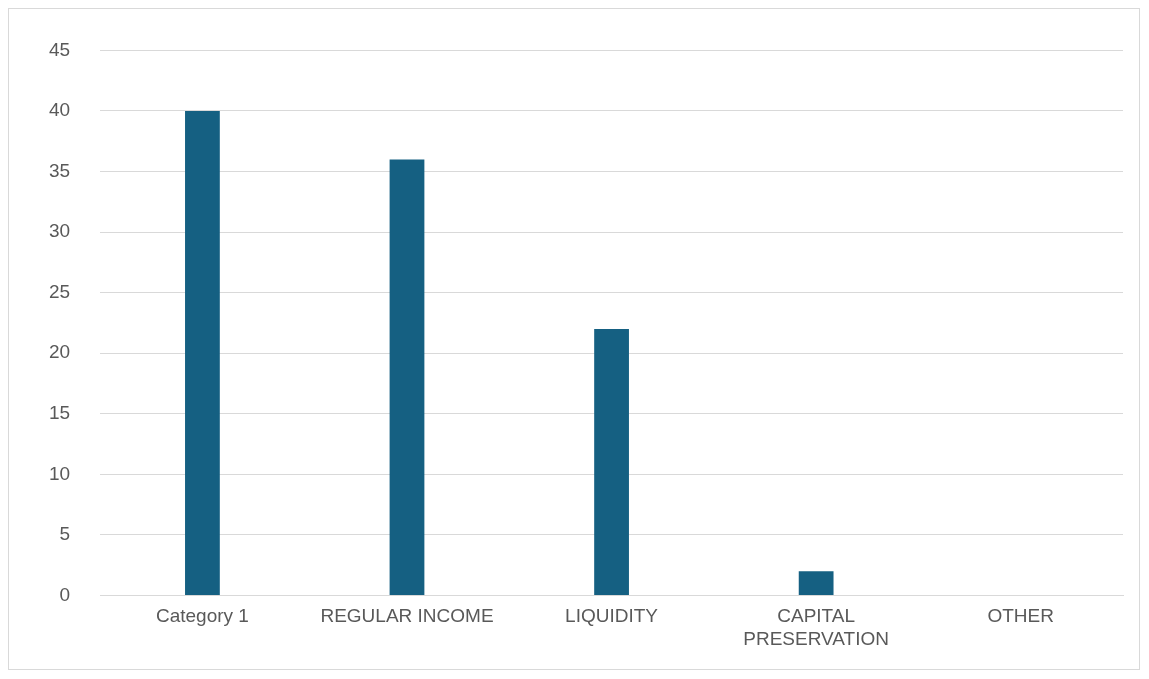  I want to click on x-tick-label: OTHER, so click(1020, 616).